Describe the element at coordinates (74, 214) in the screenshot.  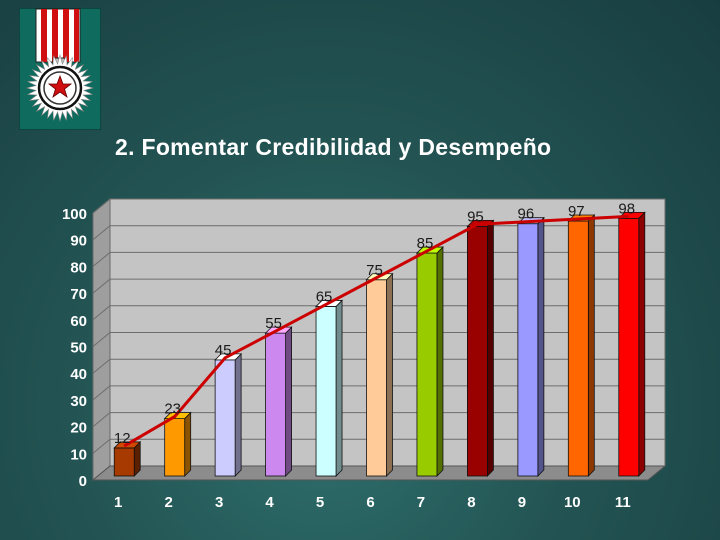
I see `y-tick-label: 100` at that location.